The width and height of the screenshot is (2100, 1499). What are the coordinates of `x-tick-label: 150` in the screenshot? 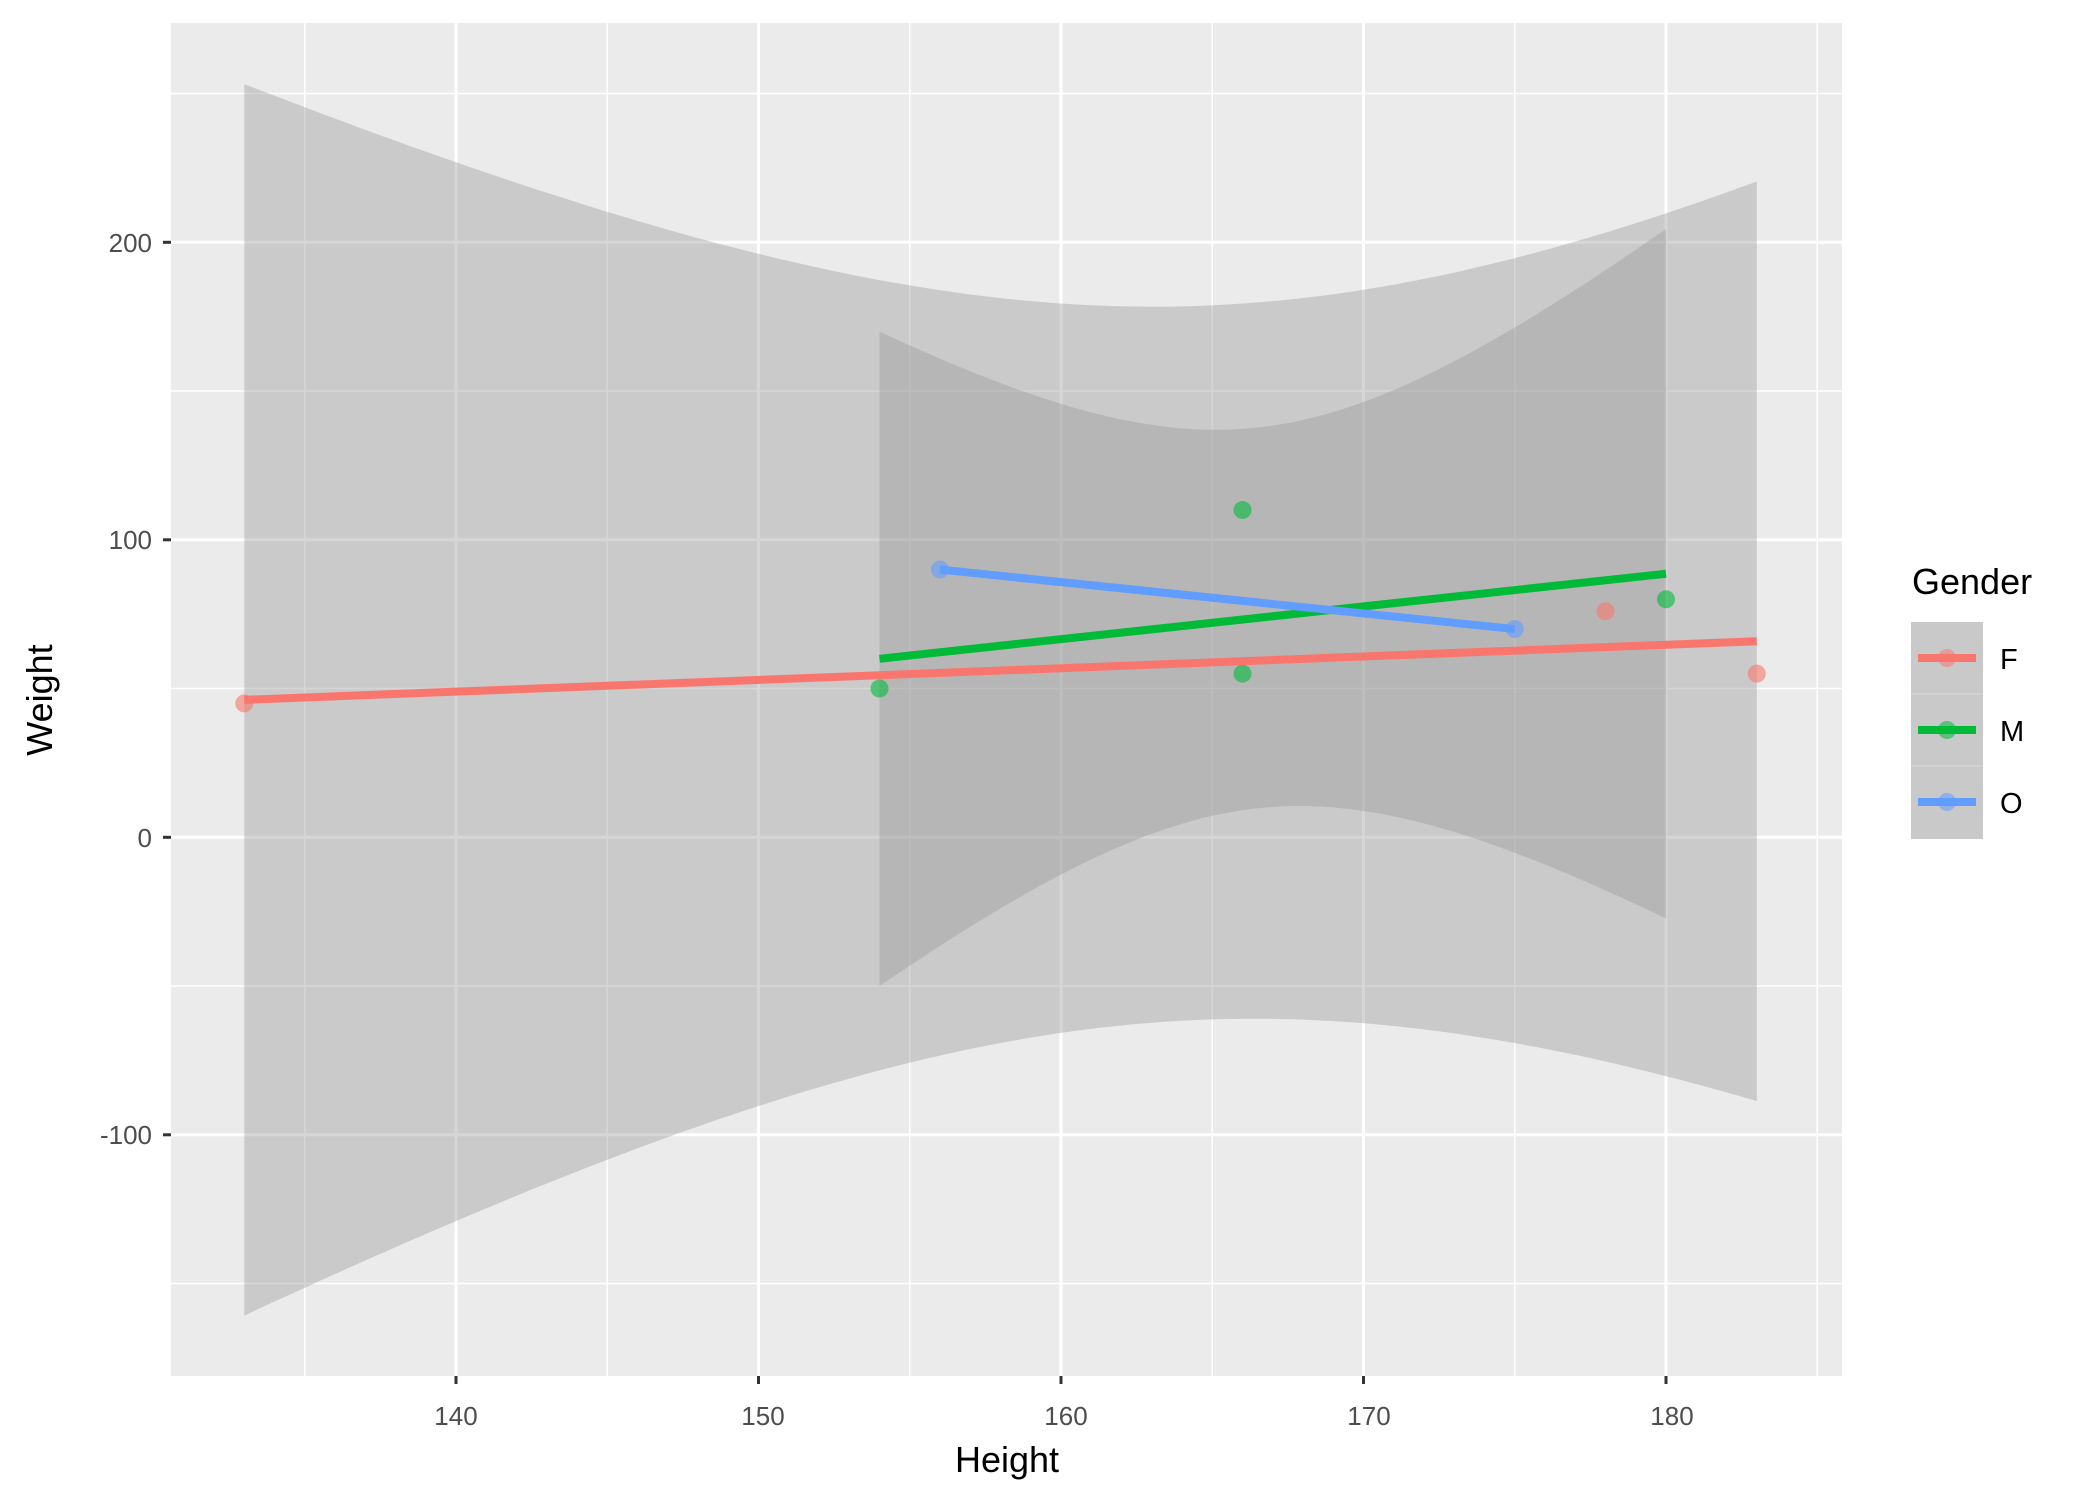 It's located at (762, 1416).